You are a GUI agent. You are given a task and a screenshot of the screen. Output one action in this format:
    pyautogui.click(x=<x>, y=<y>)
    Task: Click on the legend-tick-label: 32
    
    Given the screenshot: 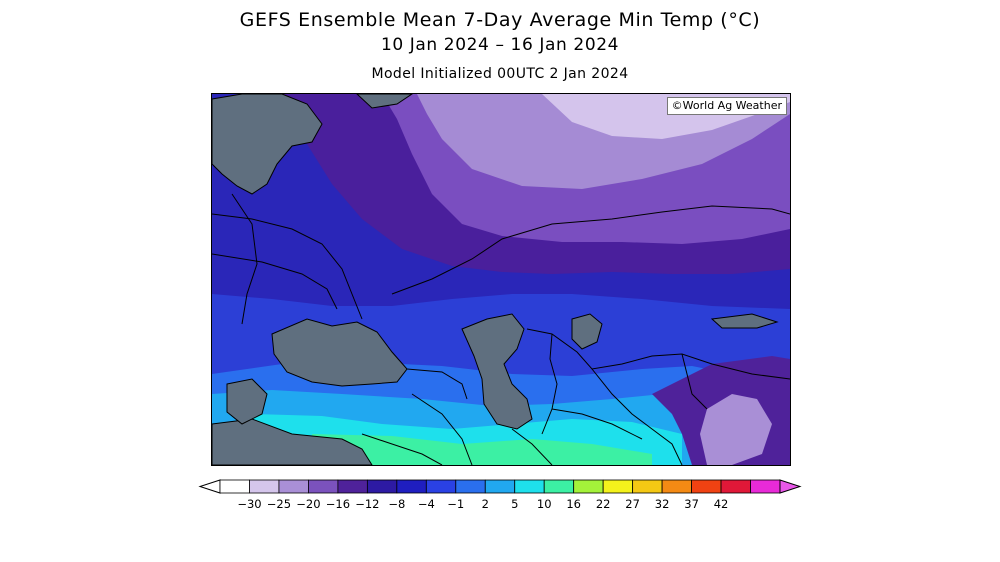 What is the action you would take?
    pyautogui.click(x=662, y=504)
    